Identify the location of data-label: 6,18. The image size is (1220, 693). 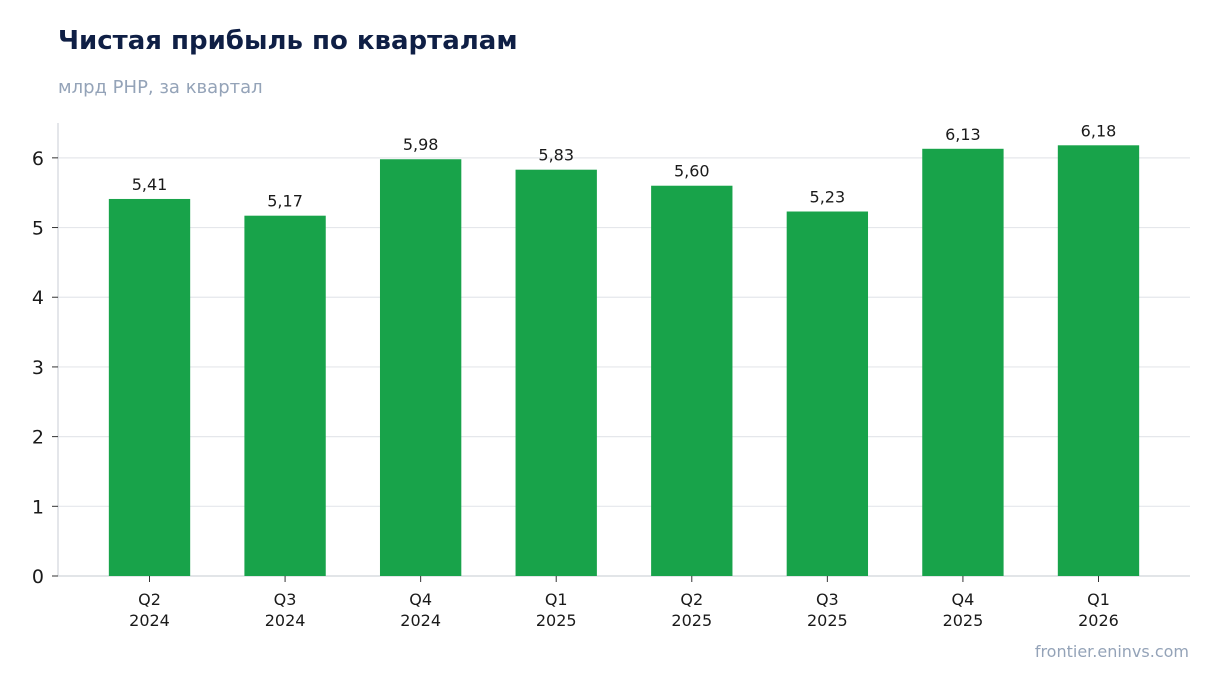
(1099, 130).